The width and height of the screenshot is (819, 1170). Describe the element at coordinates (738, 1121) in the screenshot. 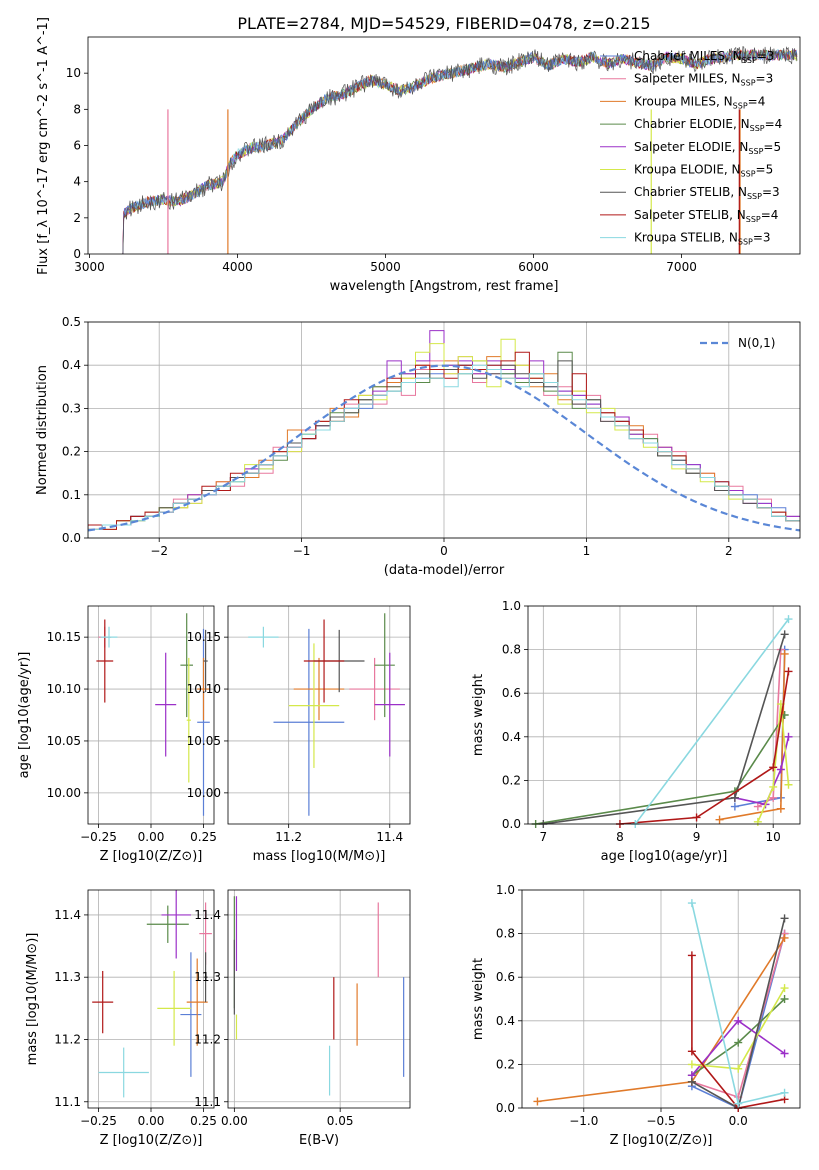

I see `x-tick-label: 0.0` at that location.